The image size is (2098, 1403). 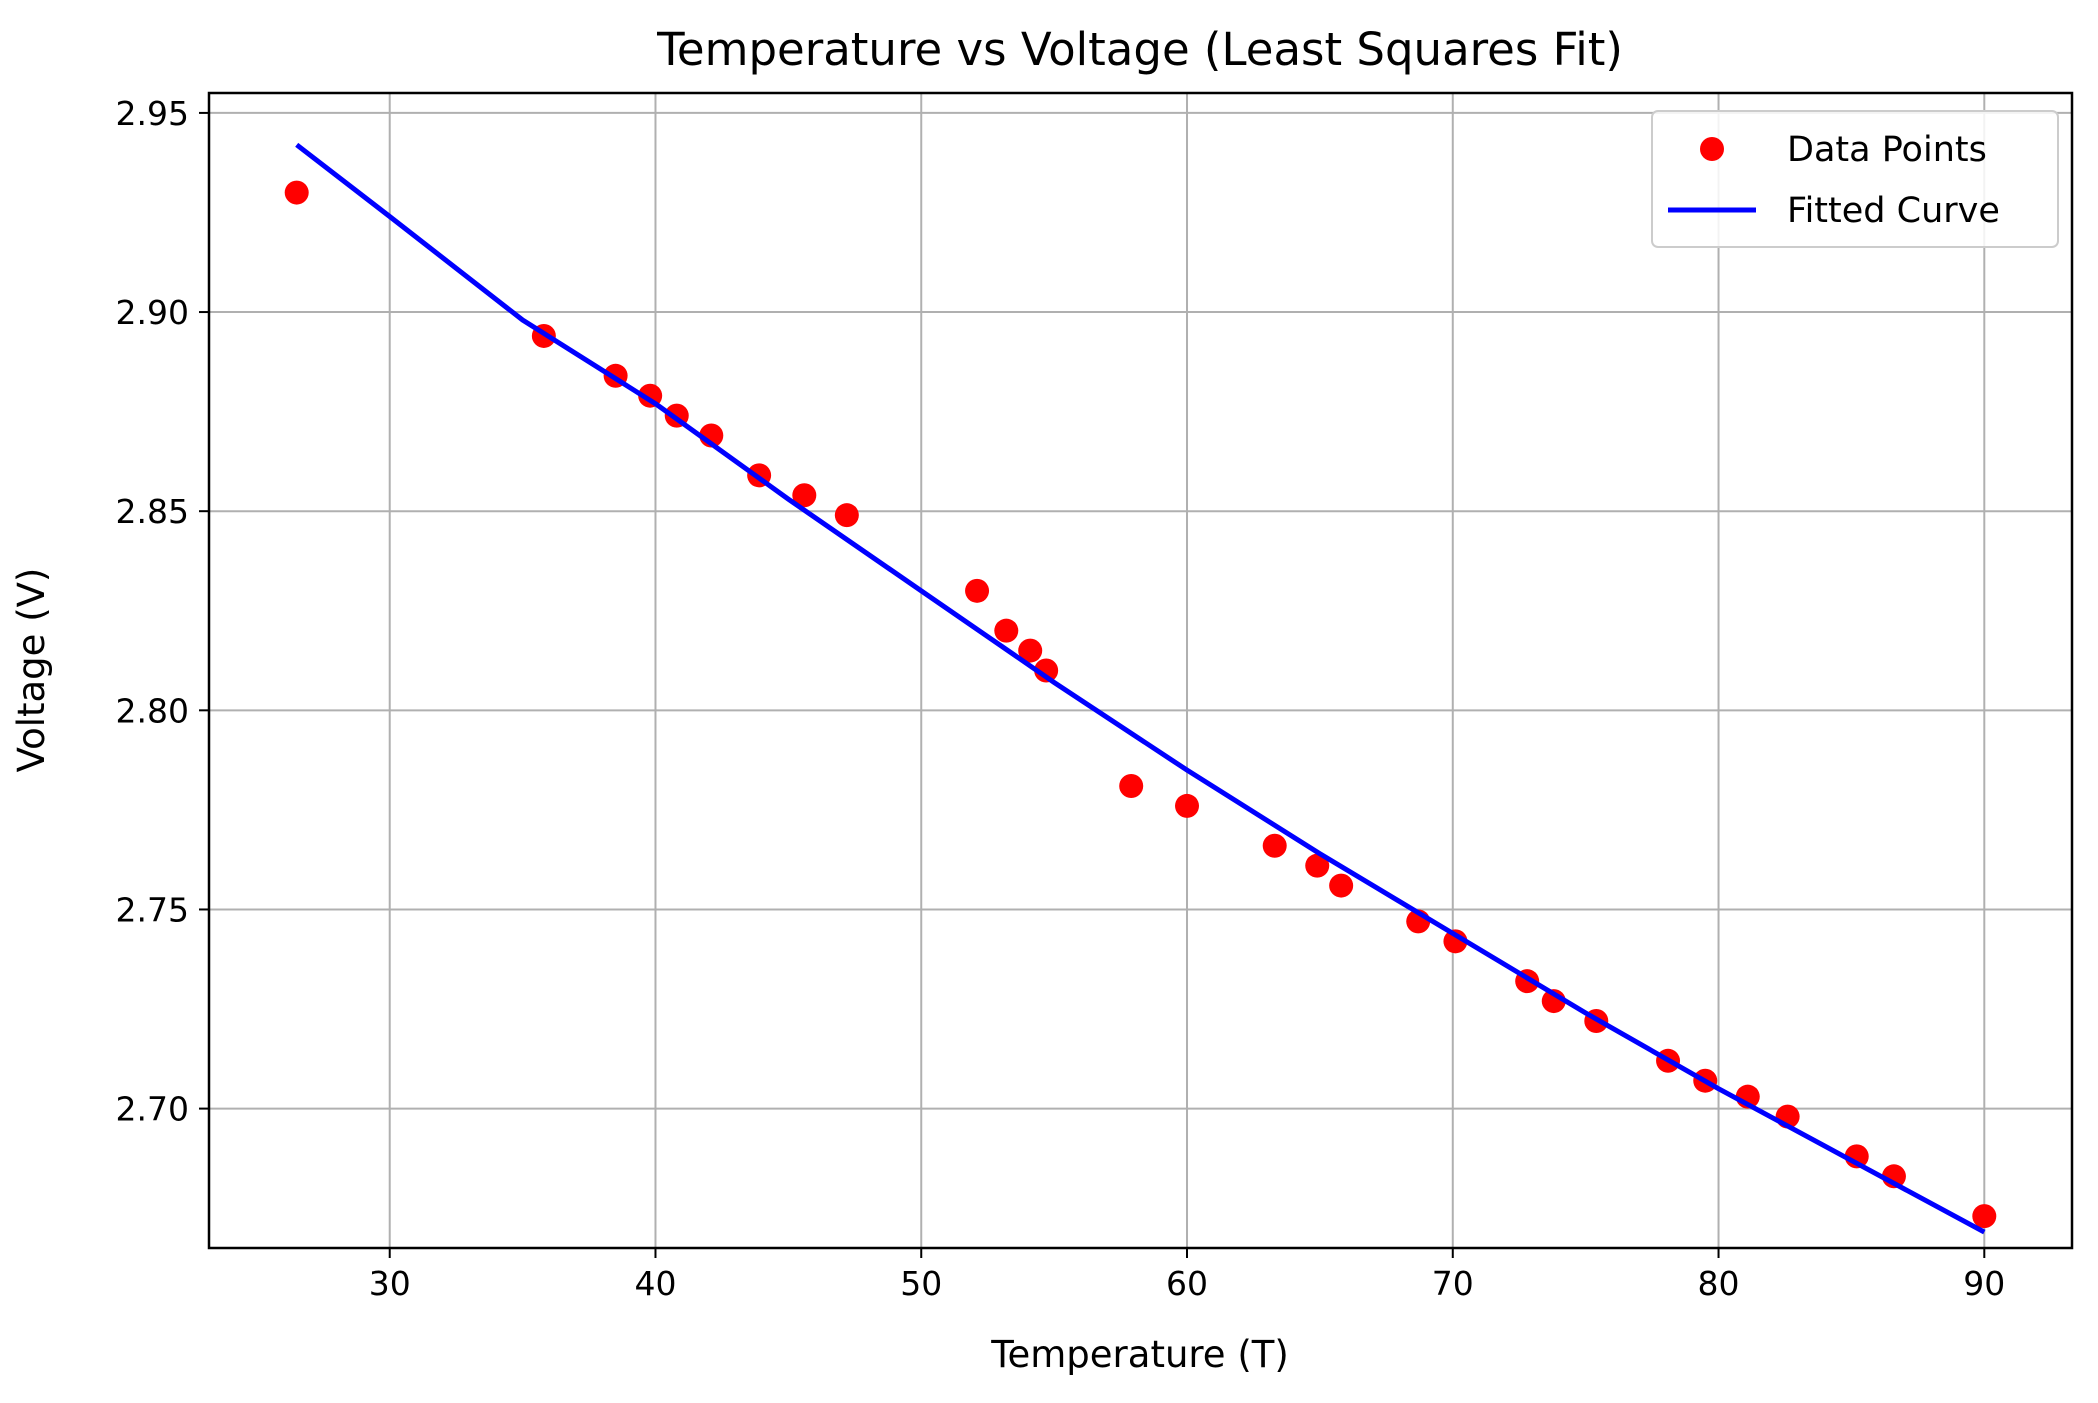 What do you see at coordinates (152, 312) in the screenshot?
I see `y-tick-label: 2.90` at bounding box center [152, 312].